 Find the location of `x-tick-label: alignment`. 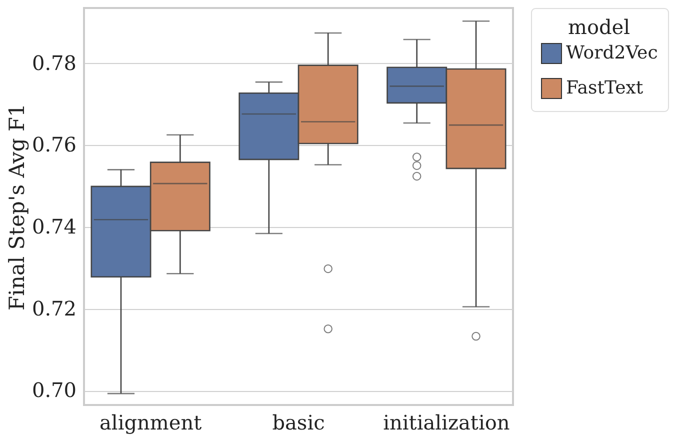

x-tick-label: alignment is located at coordinates (151, 422).